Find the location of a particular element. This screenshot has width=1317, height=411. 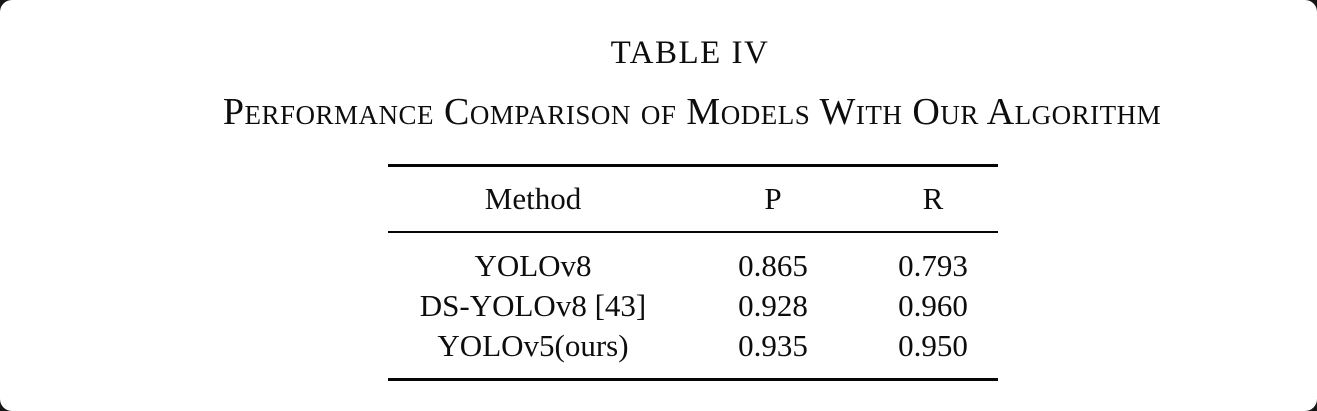

r-value-cell: 0.950 is located at coordinates (933, 345).